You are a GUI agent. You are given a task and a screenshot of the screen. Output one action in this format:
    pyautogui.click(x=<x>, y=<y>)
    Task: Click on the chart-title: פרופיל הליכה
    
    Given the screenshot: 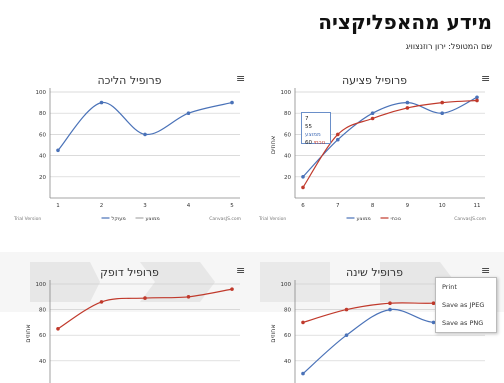 What is the action you would take?
    pyautogui.click(x=129, y=80)
    